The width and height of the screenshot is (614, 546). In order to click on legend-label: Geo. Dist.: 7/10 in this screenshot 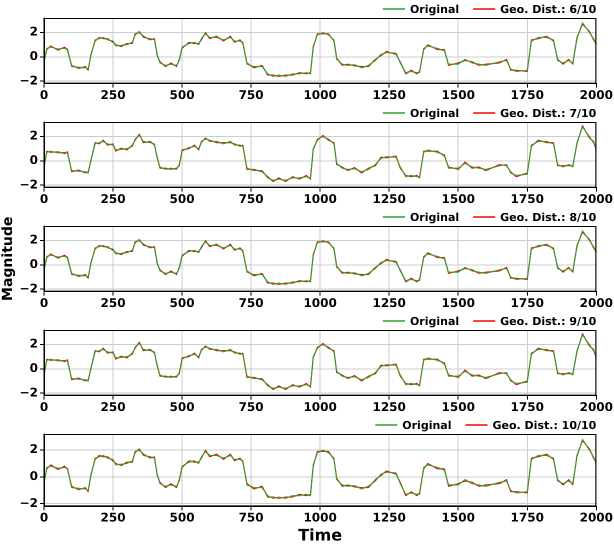, I will do `click(548, 113)`.